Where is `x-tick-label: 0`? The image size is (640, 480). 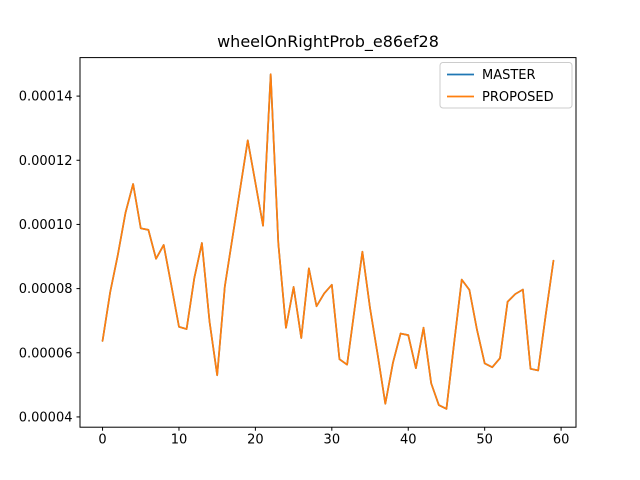
x-tick-label: 0 is located at coordinates (102, 440).